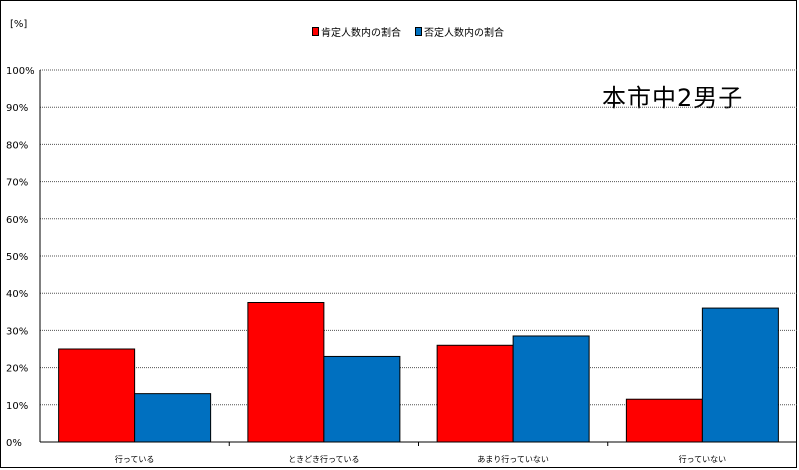 Image resolution: width=799 pixels, height=470 pixels. I want to click on y-tick-label: 100%, so click(20, 71).